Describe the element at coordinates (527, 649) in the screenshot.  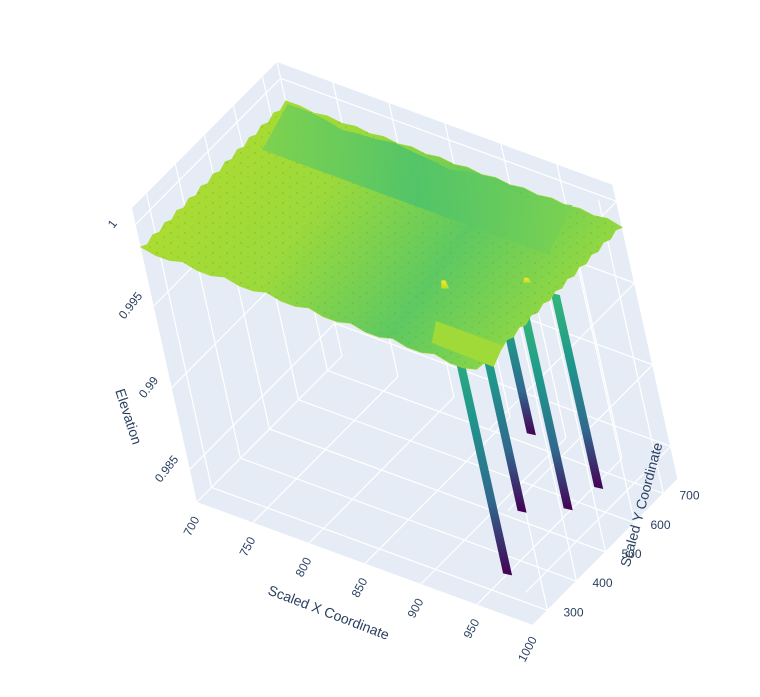
I see `x-tick-label: 1000` at that location.